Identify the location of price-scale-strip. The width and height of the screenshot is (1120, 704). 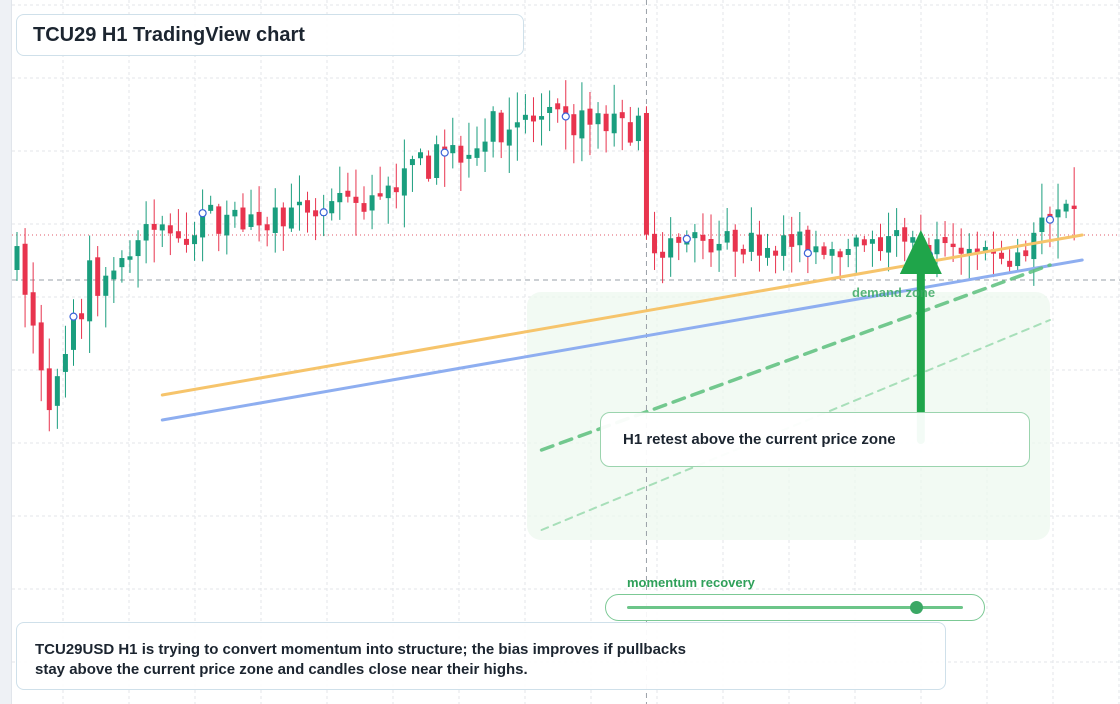
(6, 352).